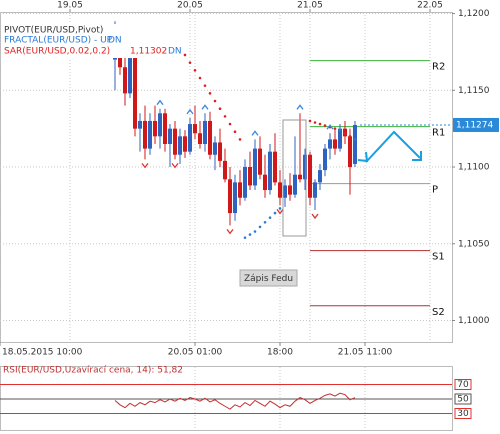  What do you see at coordinates (42, 353) in the screenshot?
I see `x-tick-label: 18.05.2015 10:00` at bounding box center [42, 353].